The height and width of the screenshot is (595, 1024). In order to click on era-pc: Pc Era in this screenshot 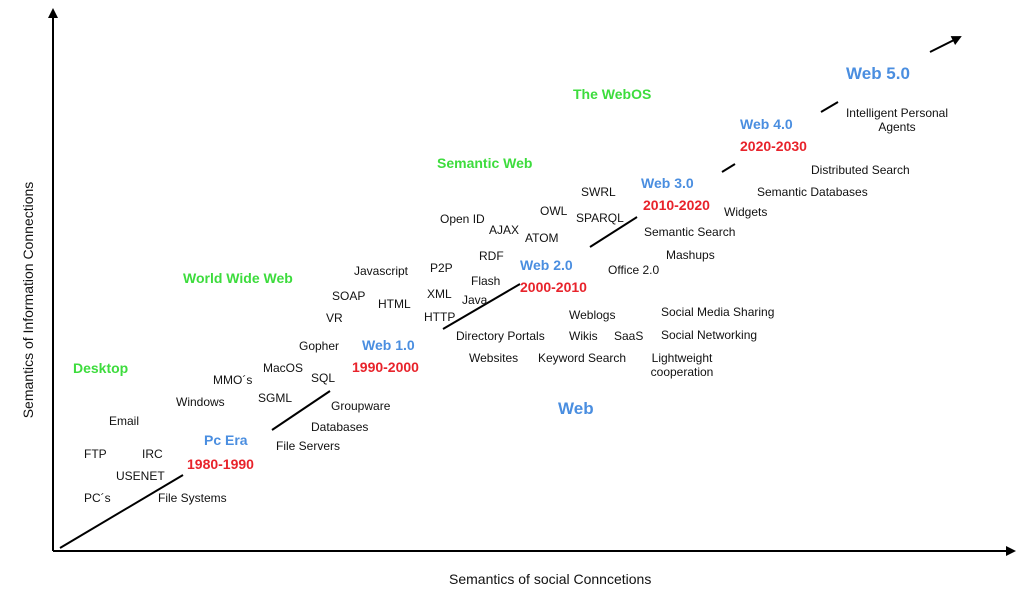, I will do `click(226, 440)`.